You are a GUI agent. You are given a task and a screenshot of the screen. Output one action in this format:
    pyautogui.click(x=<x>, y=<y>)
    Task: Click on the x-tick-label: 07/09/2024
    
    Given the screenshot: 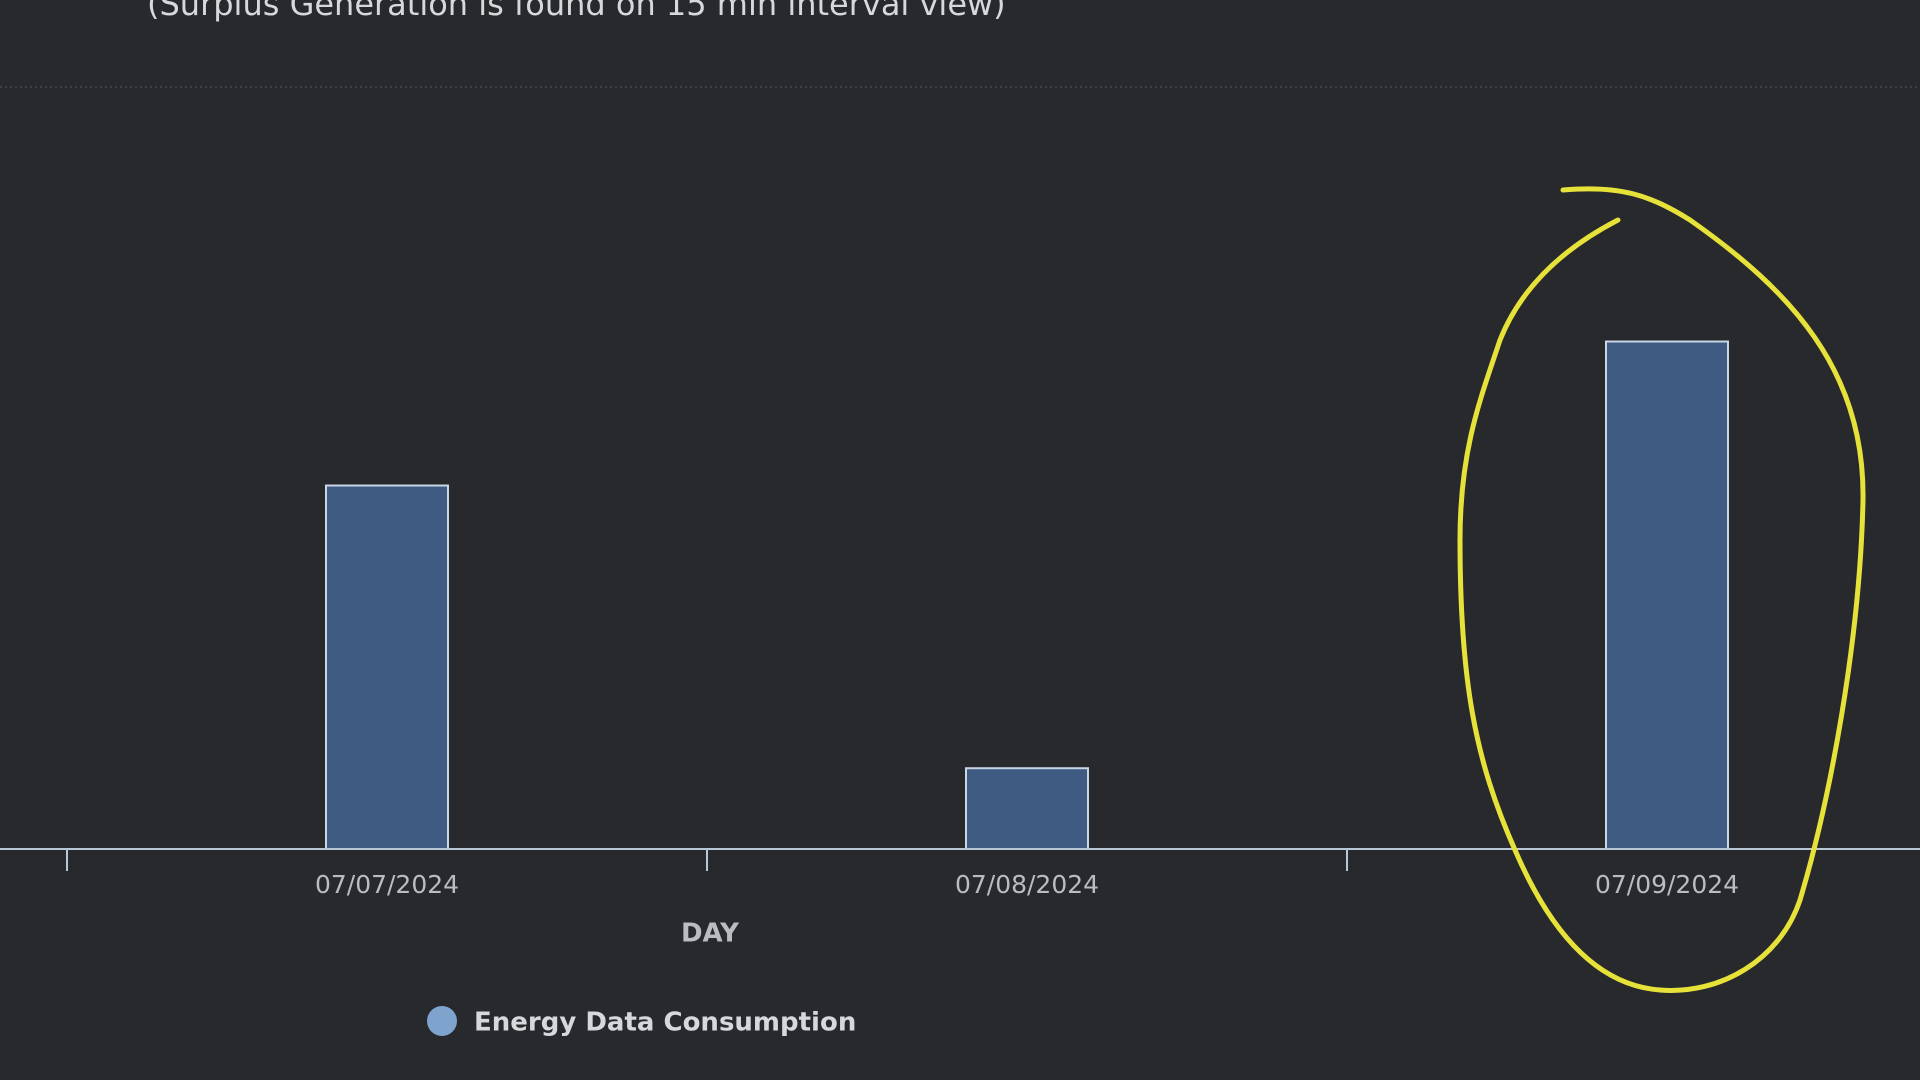 What is the action you would take?
    pyautogui.click(x=1667, y=884)
    